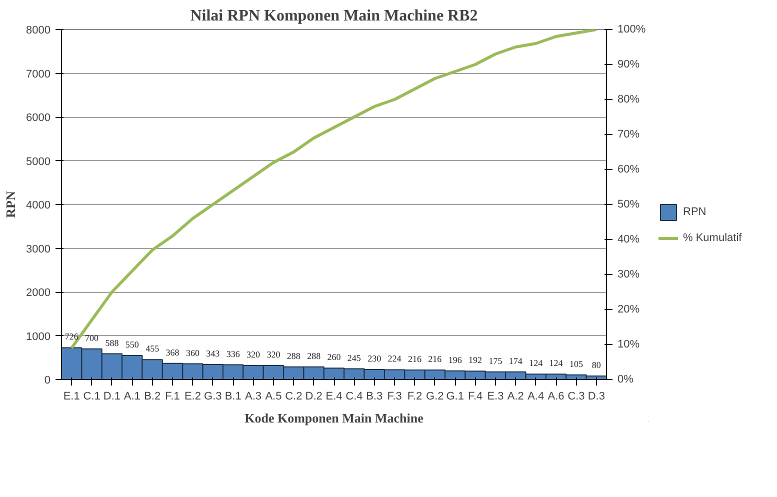 The width and height of the screenshot is (777, 497). Describe the element at coordinates (354, 396) in the screenshot. I see `x-tick-label: C.4` at that location.